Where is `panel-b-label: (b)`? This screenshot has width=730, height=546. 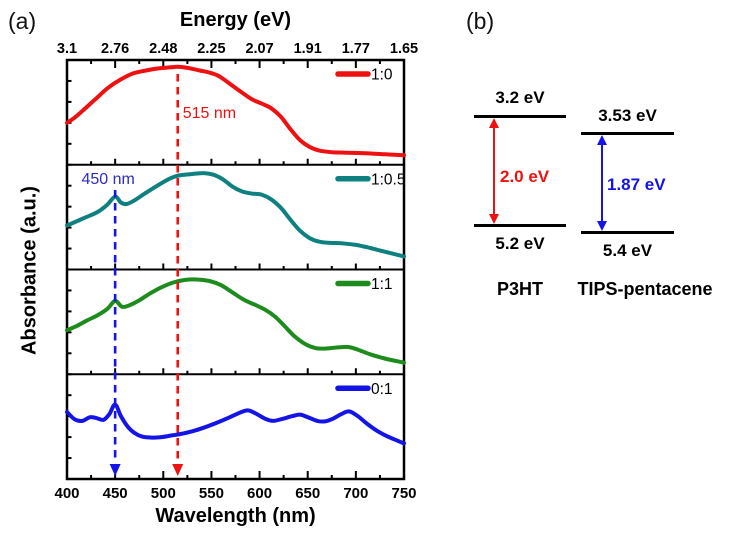
panel-b-label: (b) is located at coordinates (480, 21).